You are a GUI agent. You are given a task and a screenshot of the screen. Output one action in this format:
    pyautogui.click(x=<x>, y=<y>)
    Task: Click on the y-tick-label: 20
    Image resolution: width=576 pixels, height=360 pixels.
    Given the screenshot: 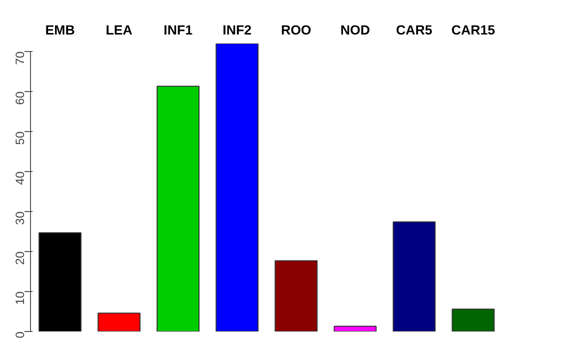 What is the action you would take?
    pyautogui.click(x=20, y=258)
    